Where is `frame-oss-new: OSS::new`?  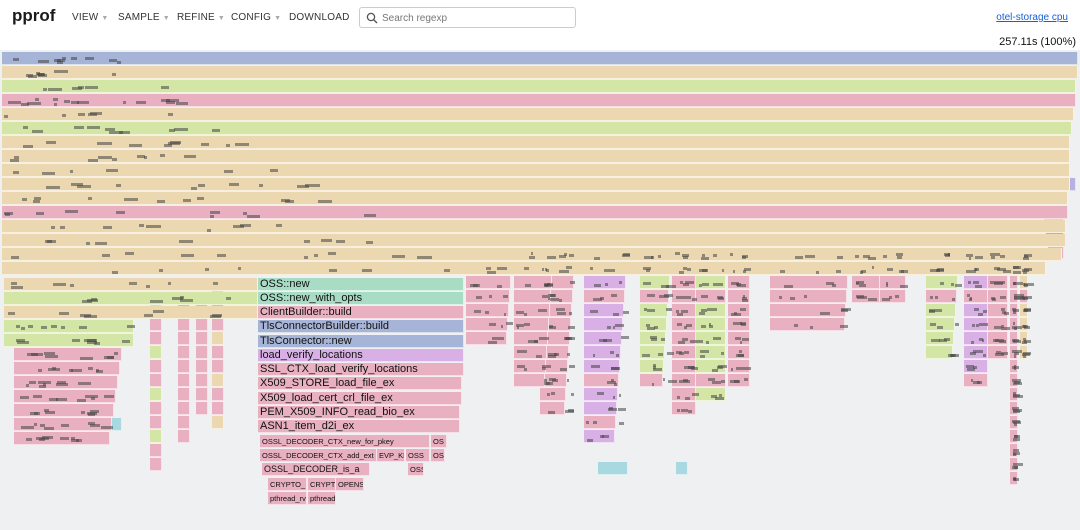 frame-oss-new: OSS::new is located at coordinates (361, 284).